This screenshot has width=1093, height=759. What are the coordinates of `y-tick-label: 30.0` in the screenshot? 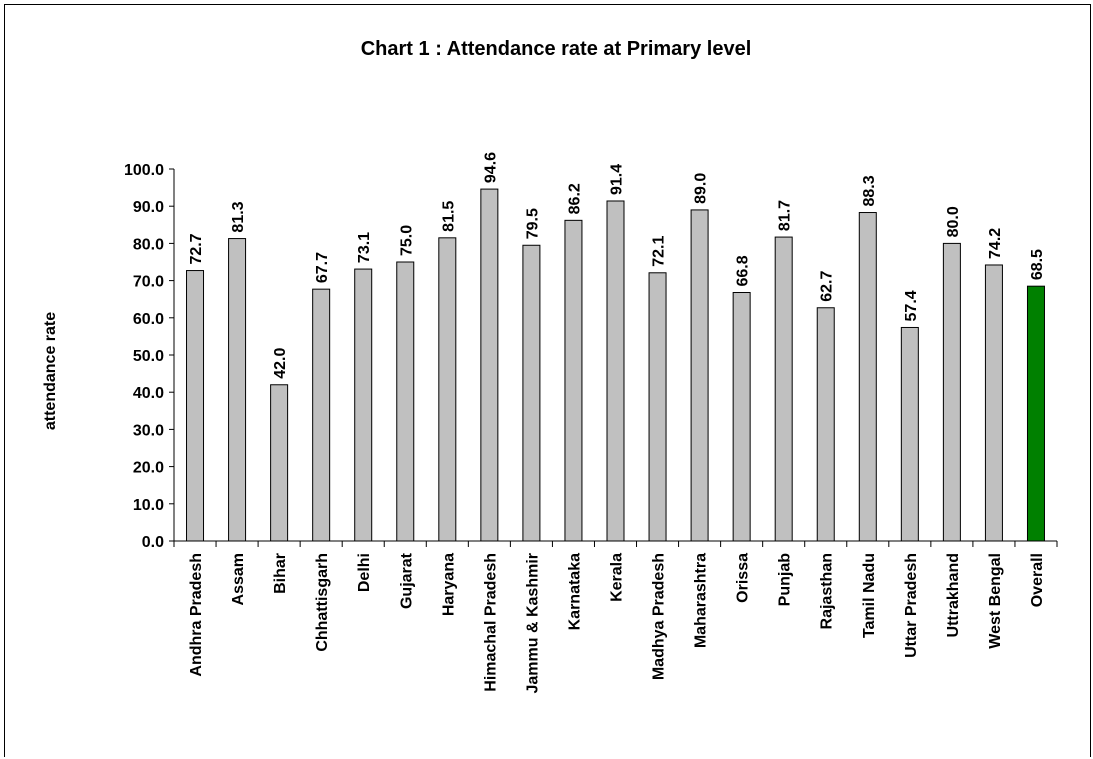 It's located at (148, 430).